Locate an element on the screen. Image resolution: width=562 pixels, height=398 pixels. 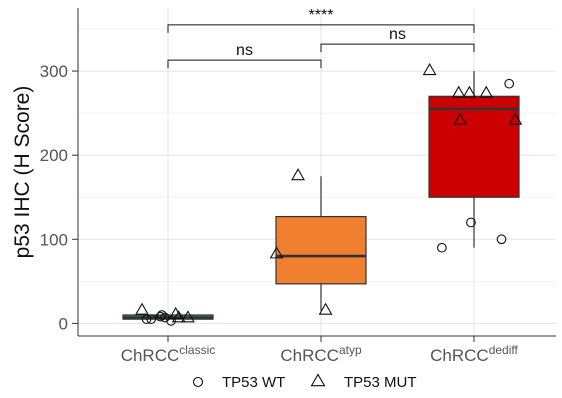
y-tick-label: 300 is located at coordinates (54, 71).